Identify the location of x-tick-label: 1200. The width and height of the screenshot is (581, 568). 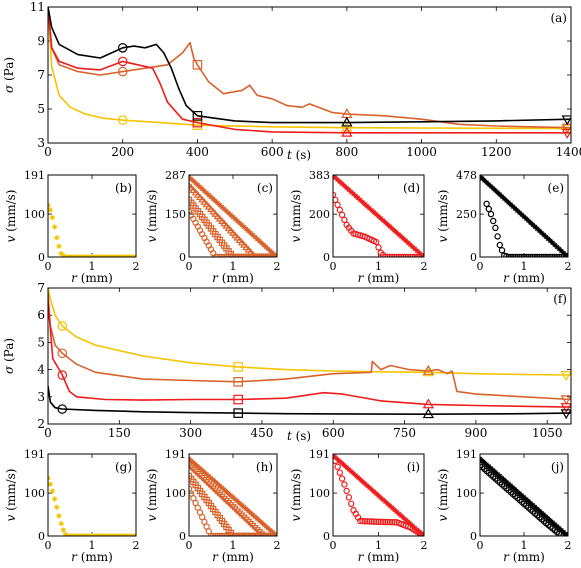
(496, 152).